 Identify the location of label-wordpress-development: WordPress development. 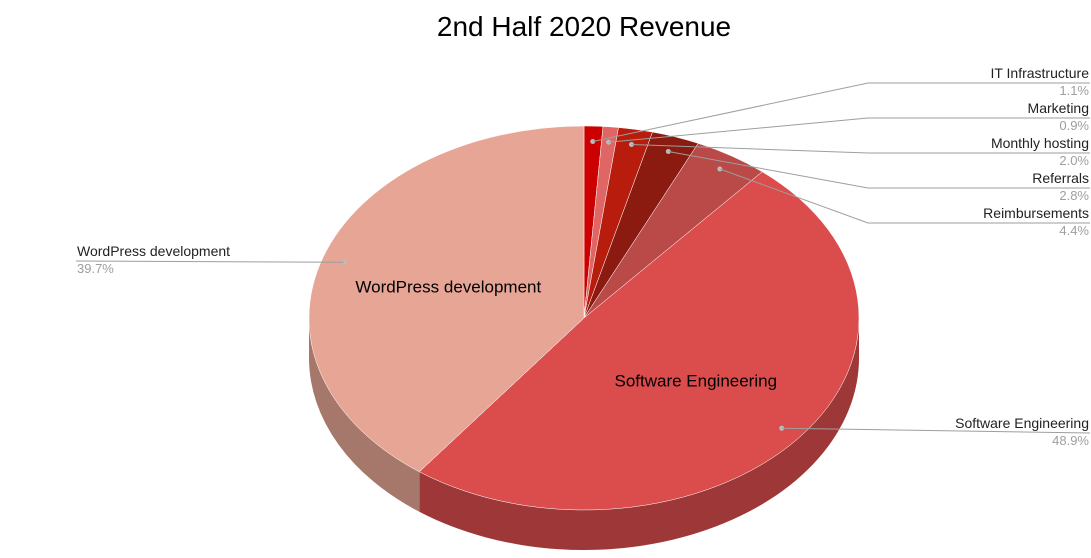
(153, 251).